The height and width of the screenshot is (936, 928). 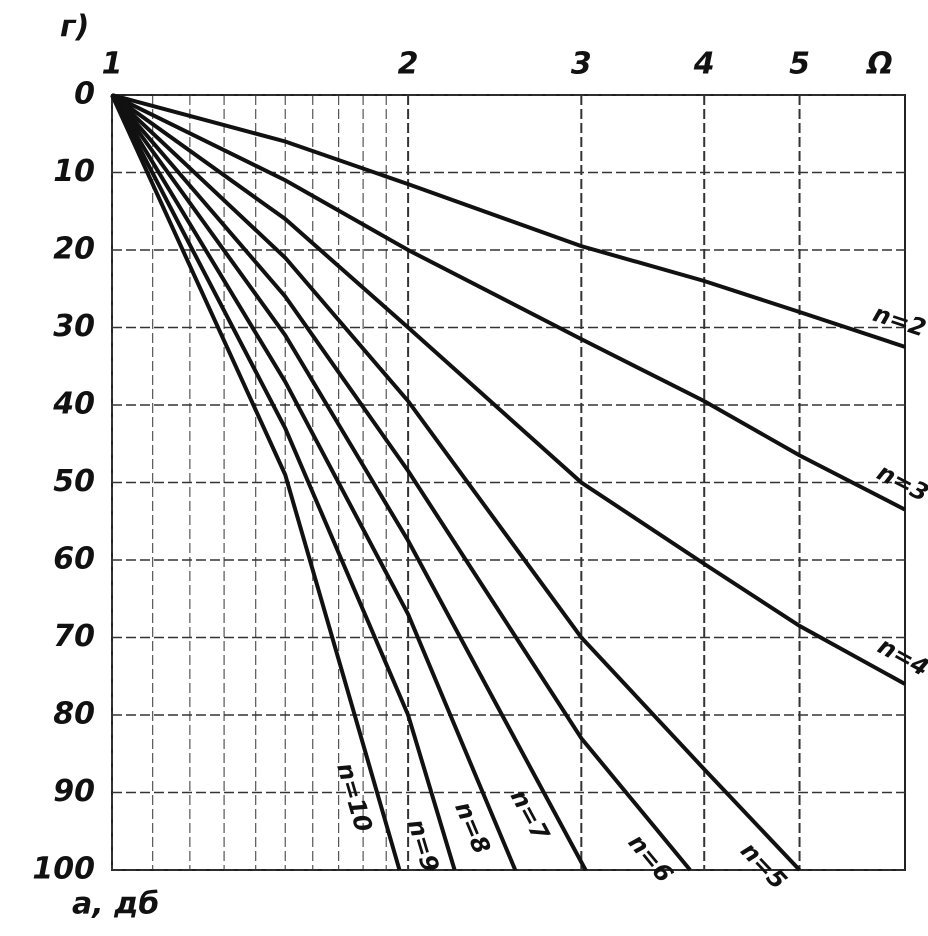 I want to click on y-tick-label: 100, so click(x=63, y=869).